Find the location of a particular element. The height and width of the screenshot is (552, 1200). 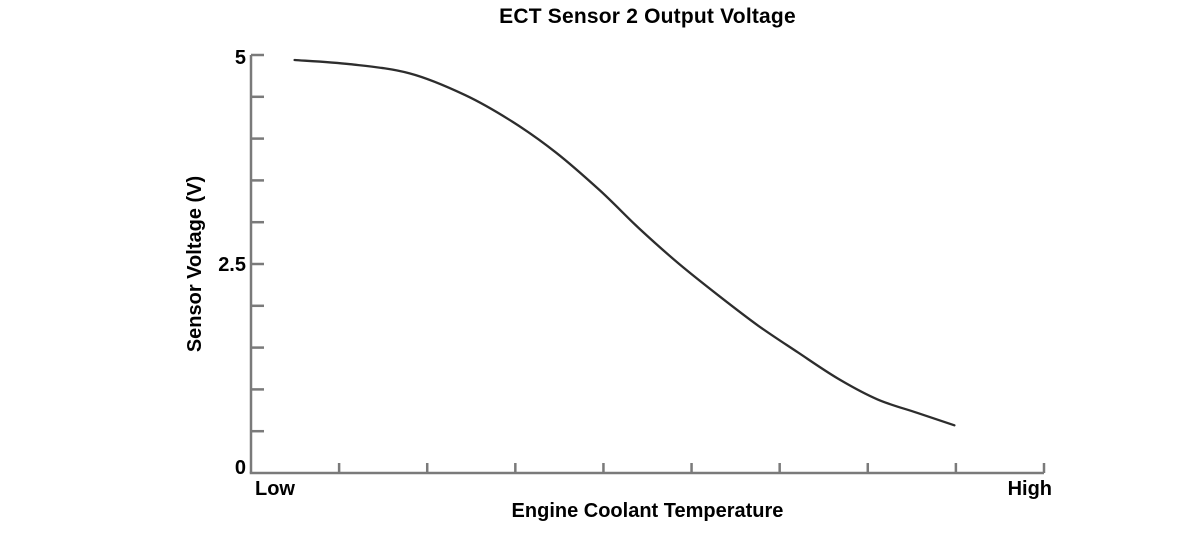

y-tick-label-0: 0 is located at coordinates (240, 468).